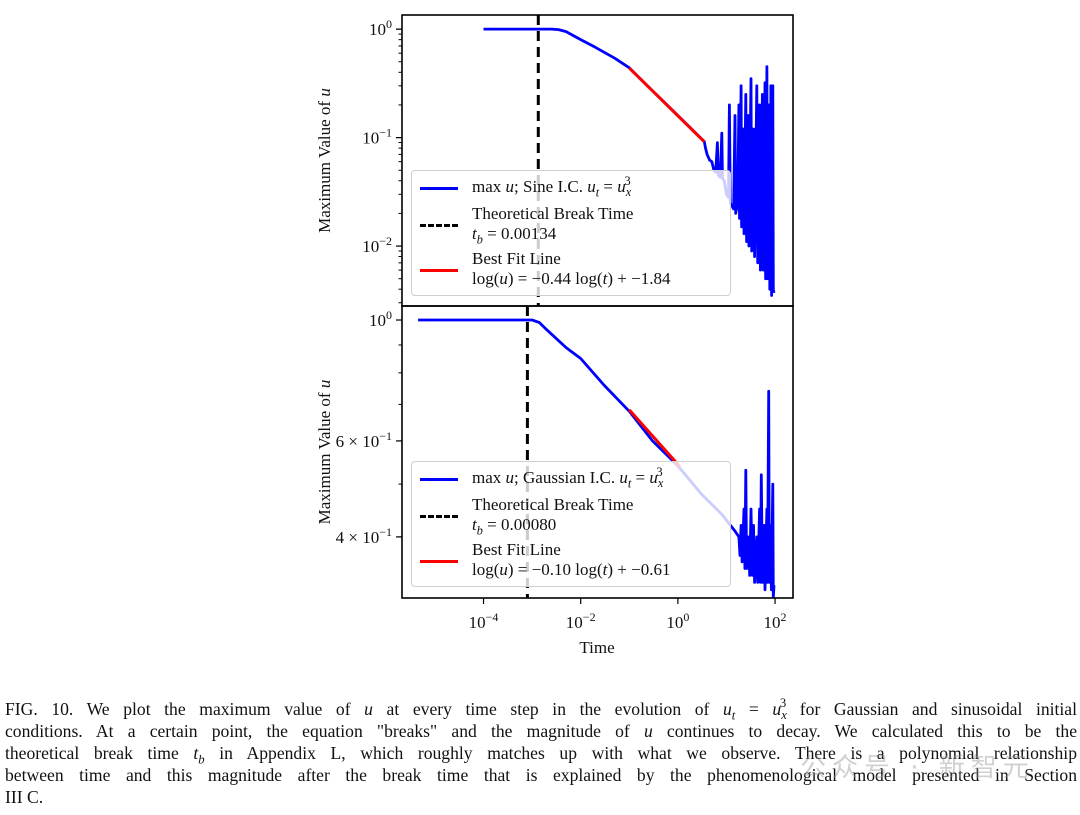  I want to click on legend-fit-equation: log(u) = −0.10 log(t) + −0.61, so click(571, 570).